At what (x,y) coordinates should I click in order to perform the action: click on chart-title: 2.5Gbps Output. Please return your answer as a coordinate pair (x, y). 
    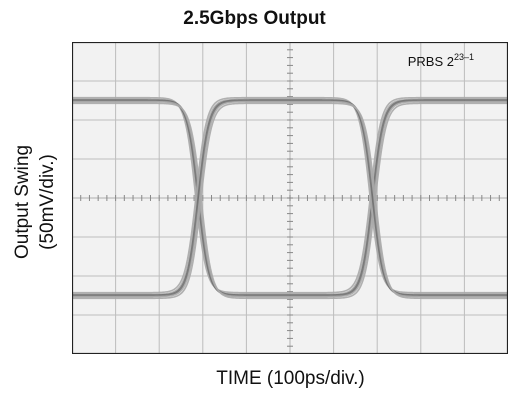
    Looking at the image, I should click on (254, 18).